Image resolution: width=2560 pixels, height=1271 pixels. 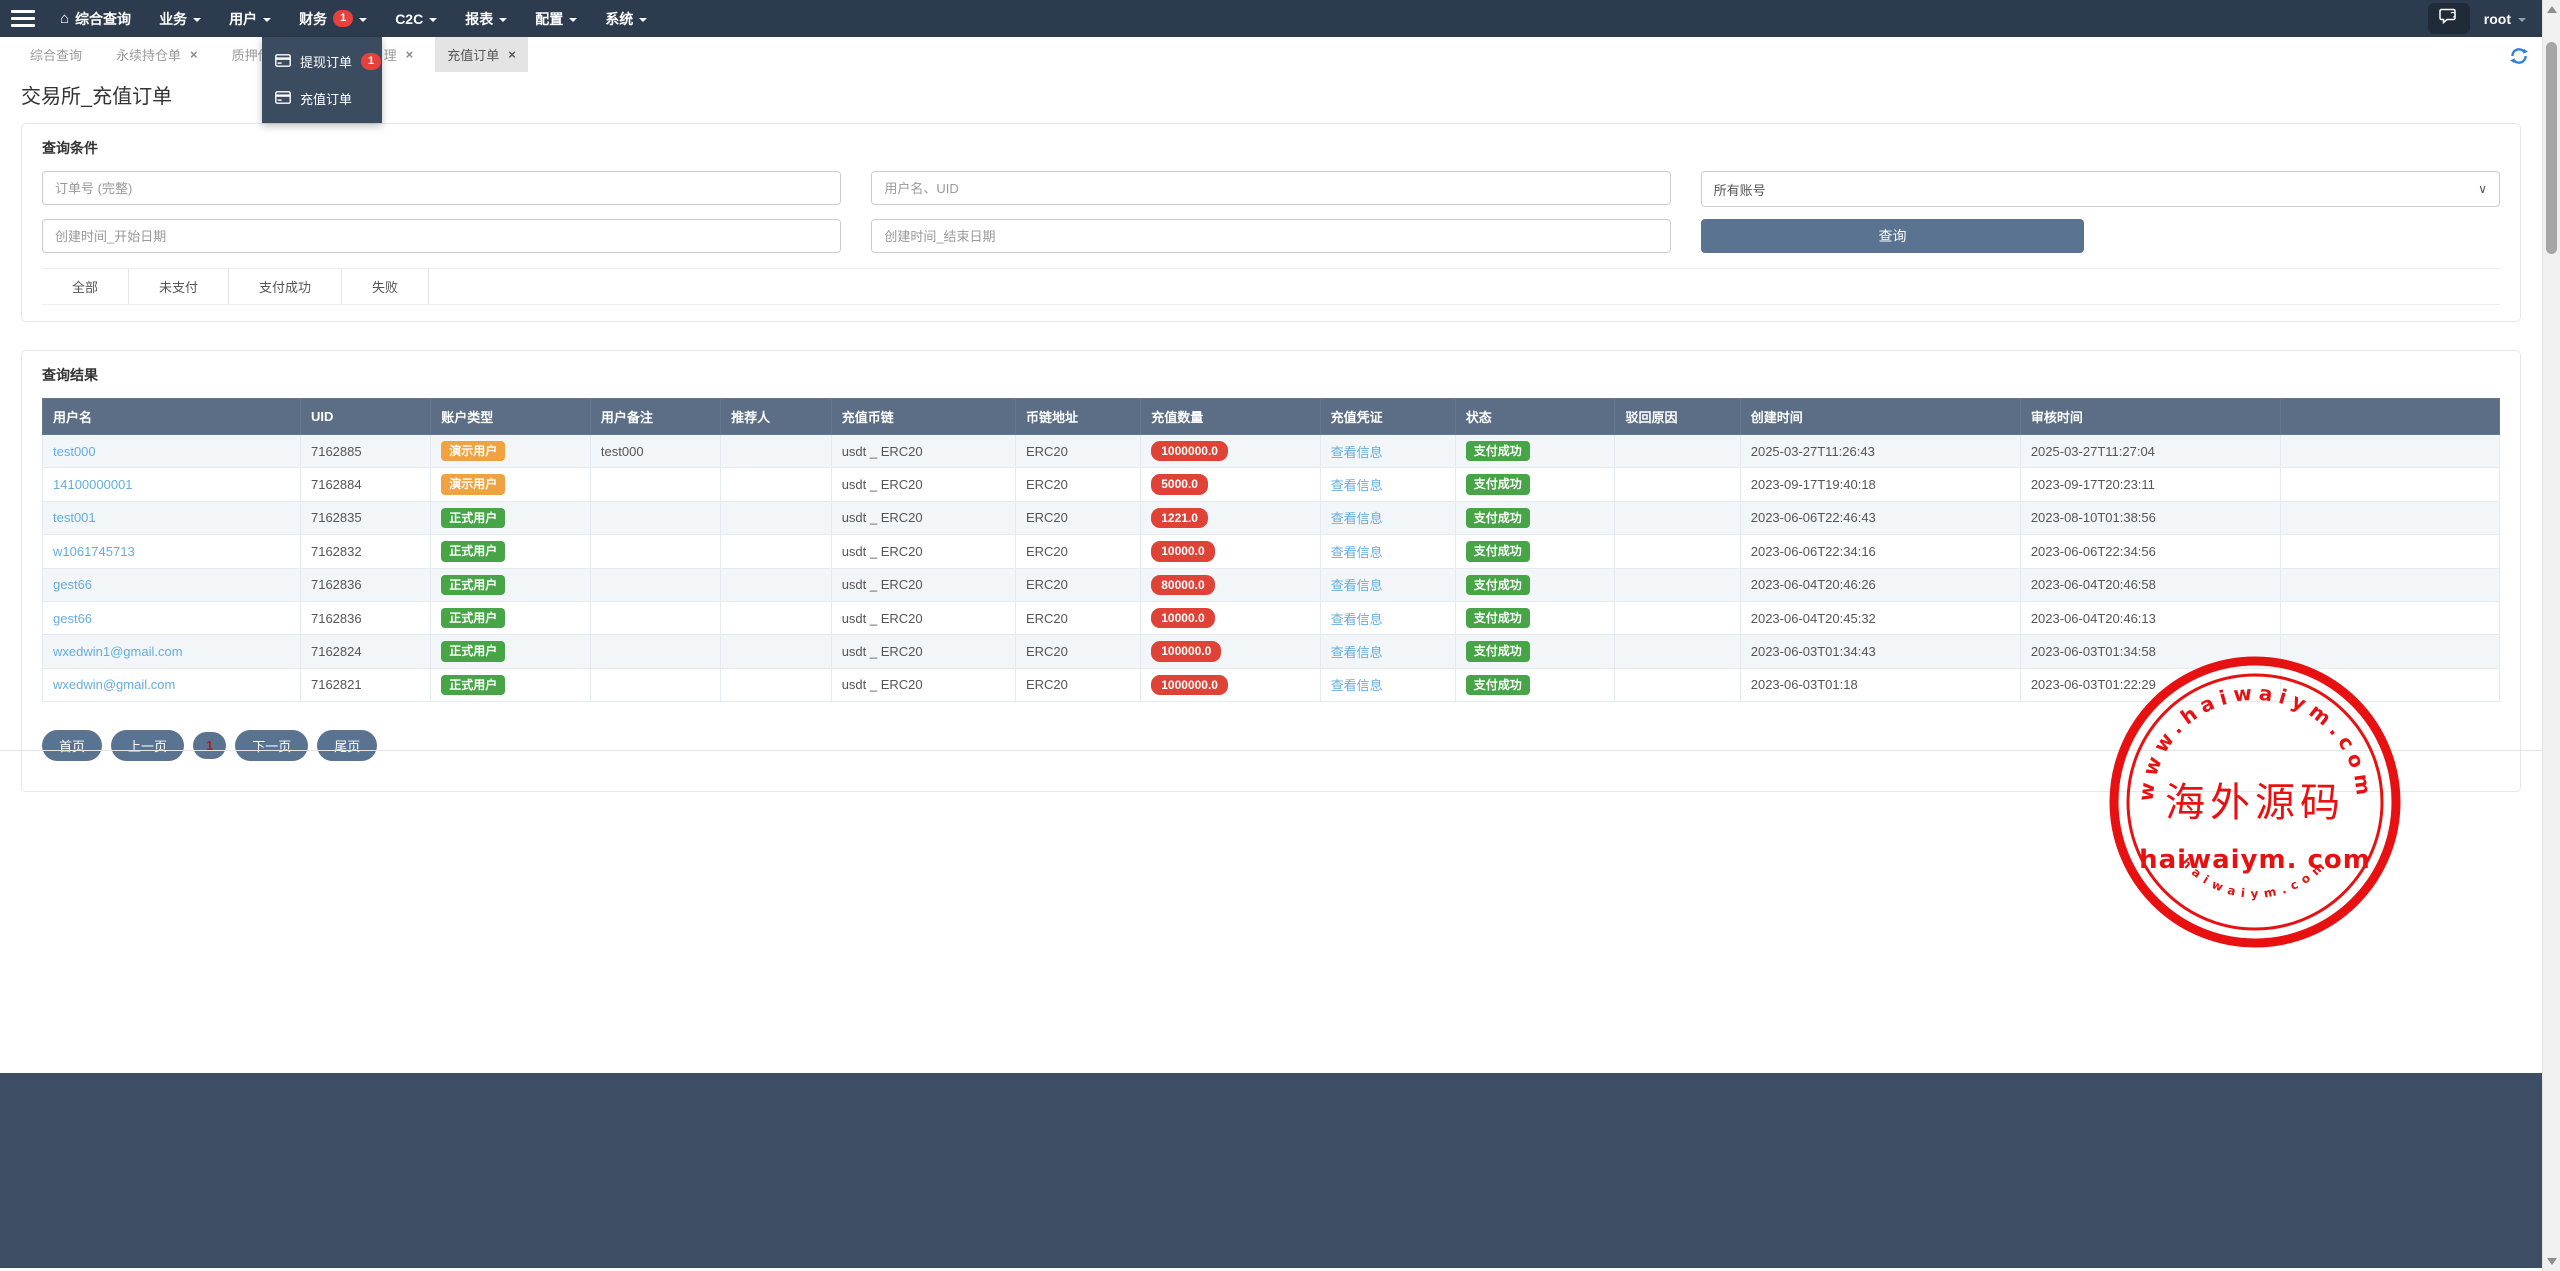 I want to click on user-menu: root, so click(x=2505, y=19).